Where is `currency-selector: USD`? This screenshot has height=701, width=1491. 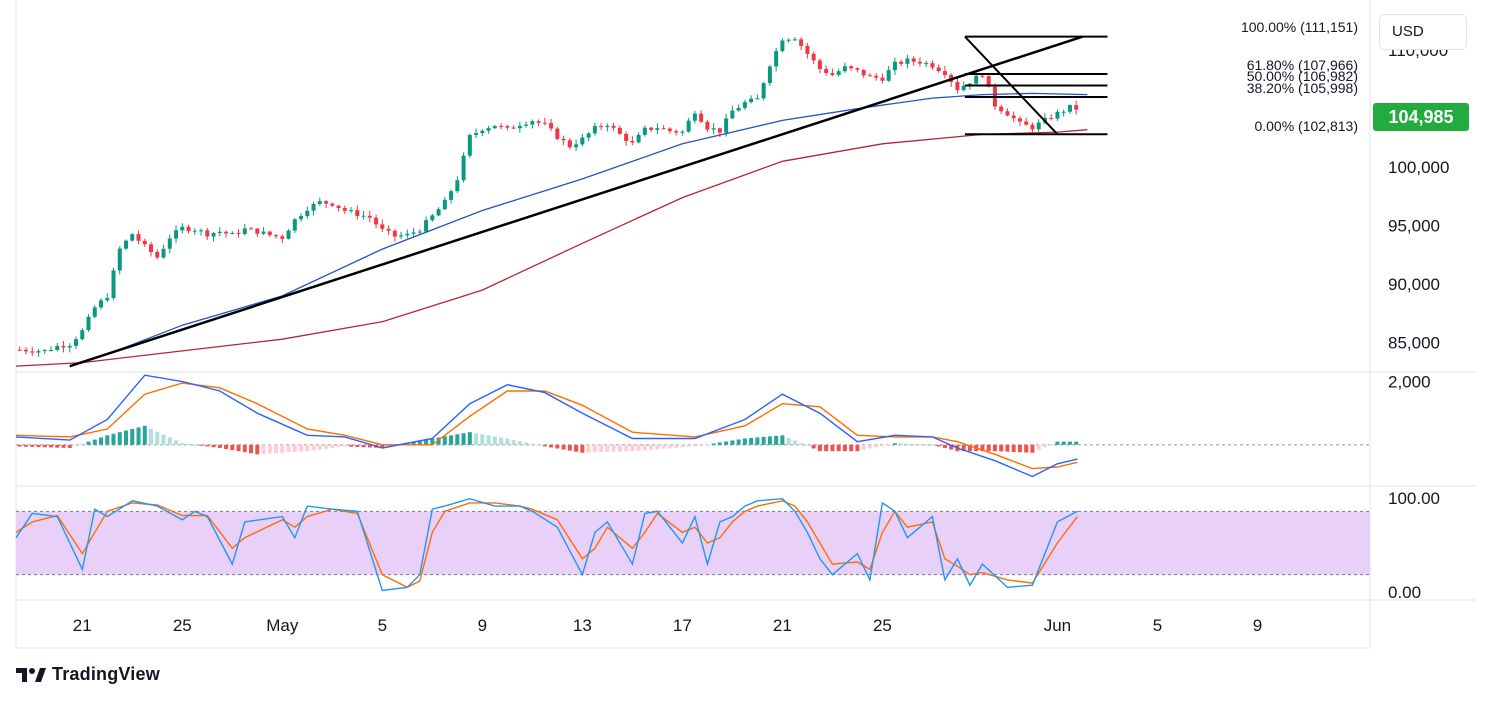 currency-selector: USD is located at coordinates (1423, 32).